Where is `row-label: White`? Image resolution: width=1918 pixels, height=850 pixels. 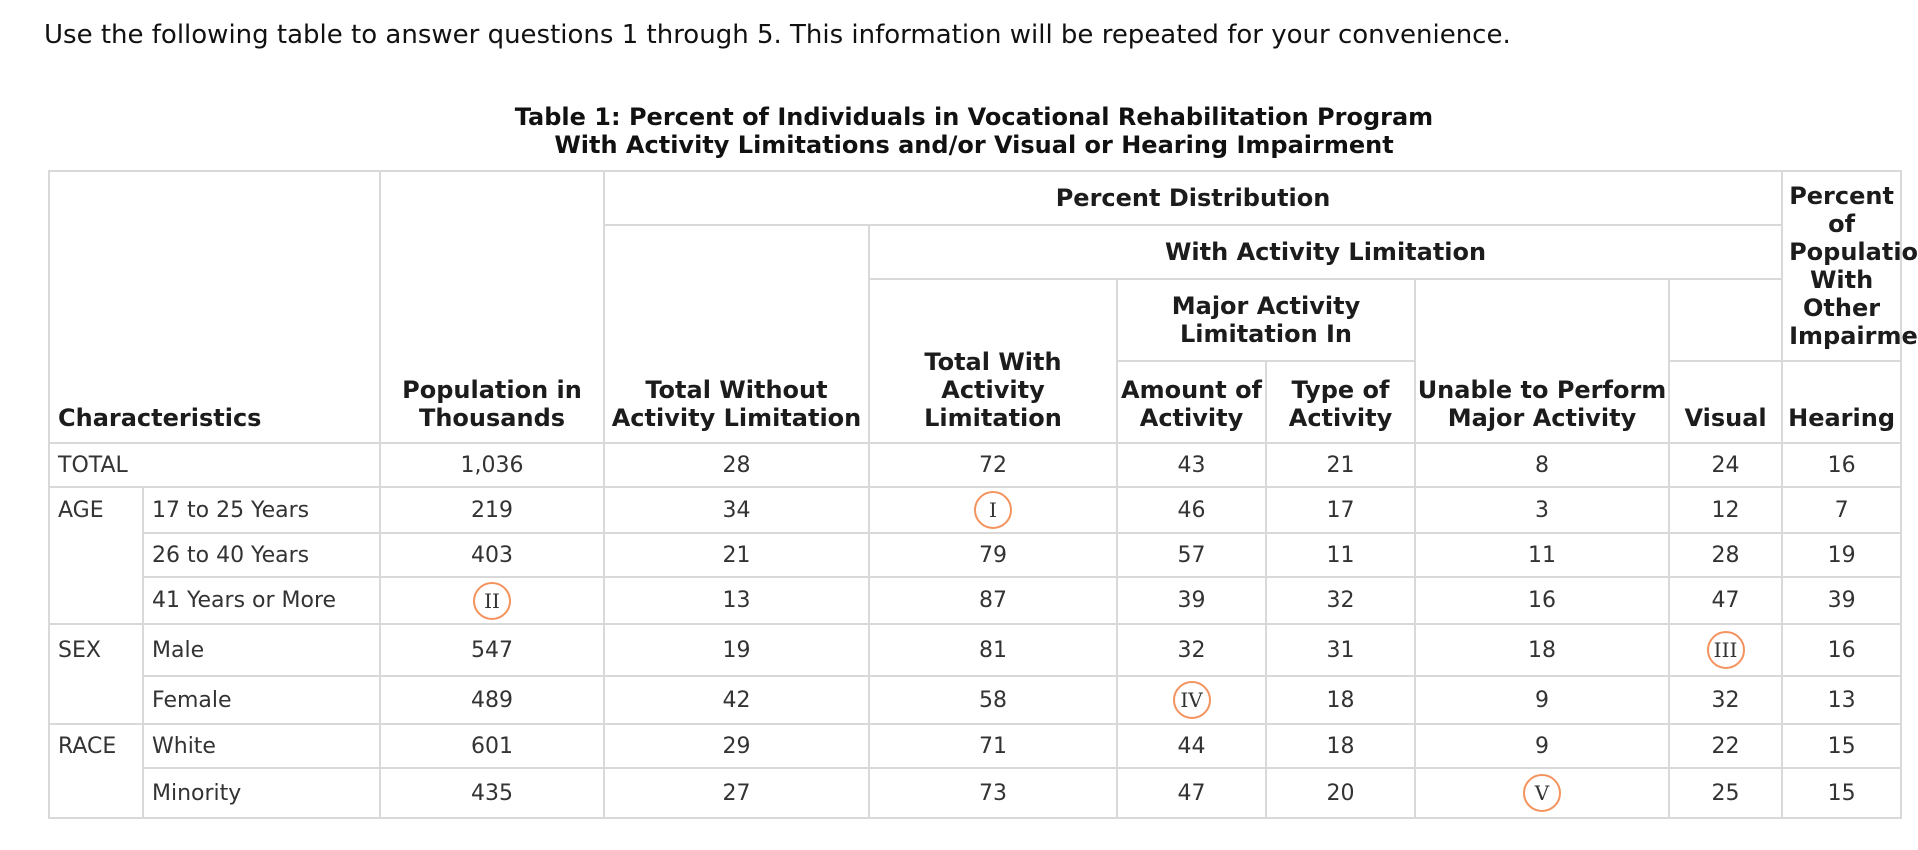
row-label: White is located at coordinates (261, 746).